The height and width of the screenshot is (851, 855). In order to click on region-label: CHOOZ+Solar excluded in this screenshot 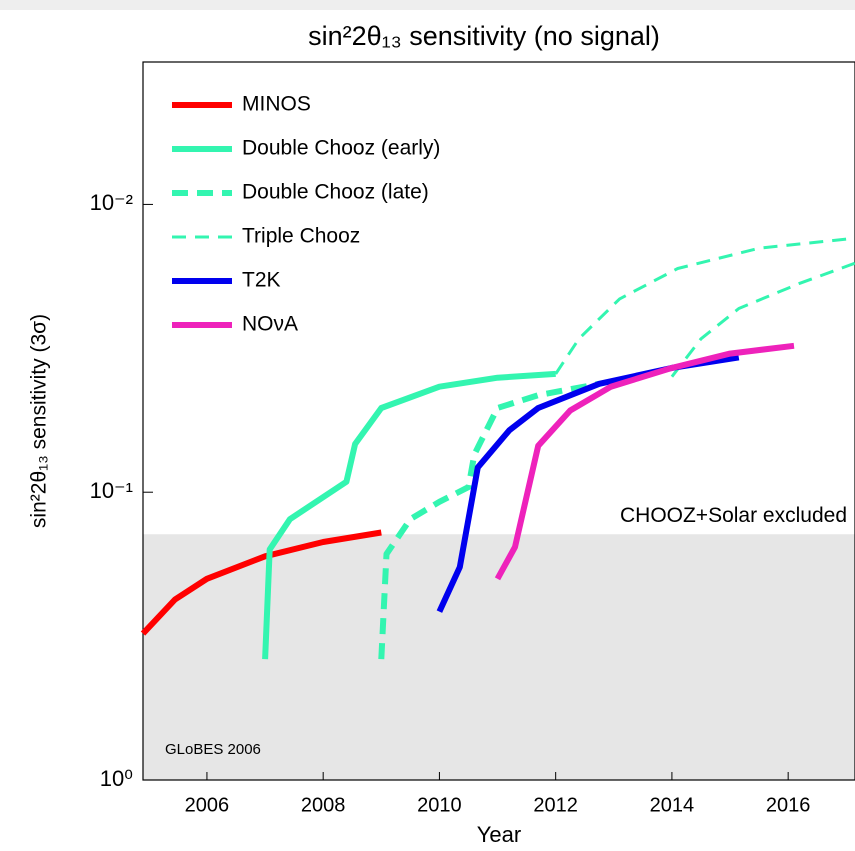, I will do `click(733, 515)`.